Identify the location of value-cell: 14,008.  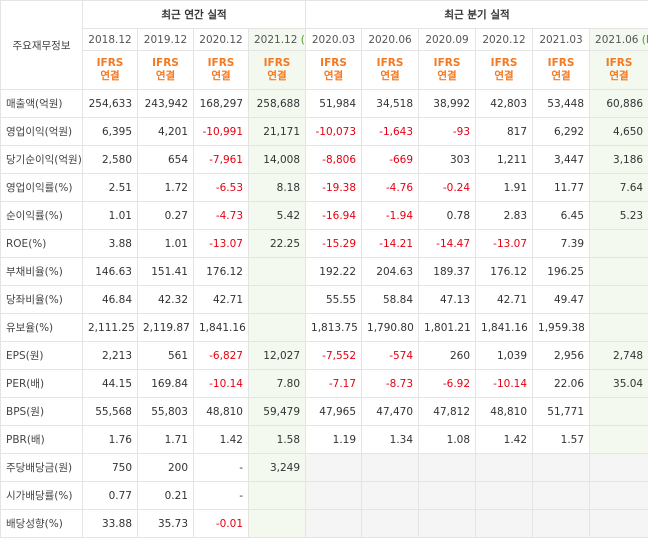
(277, 160).